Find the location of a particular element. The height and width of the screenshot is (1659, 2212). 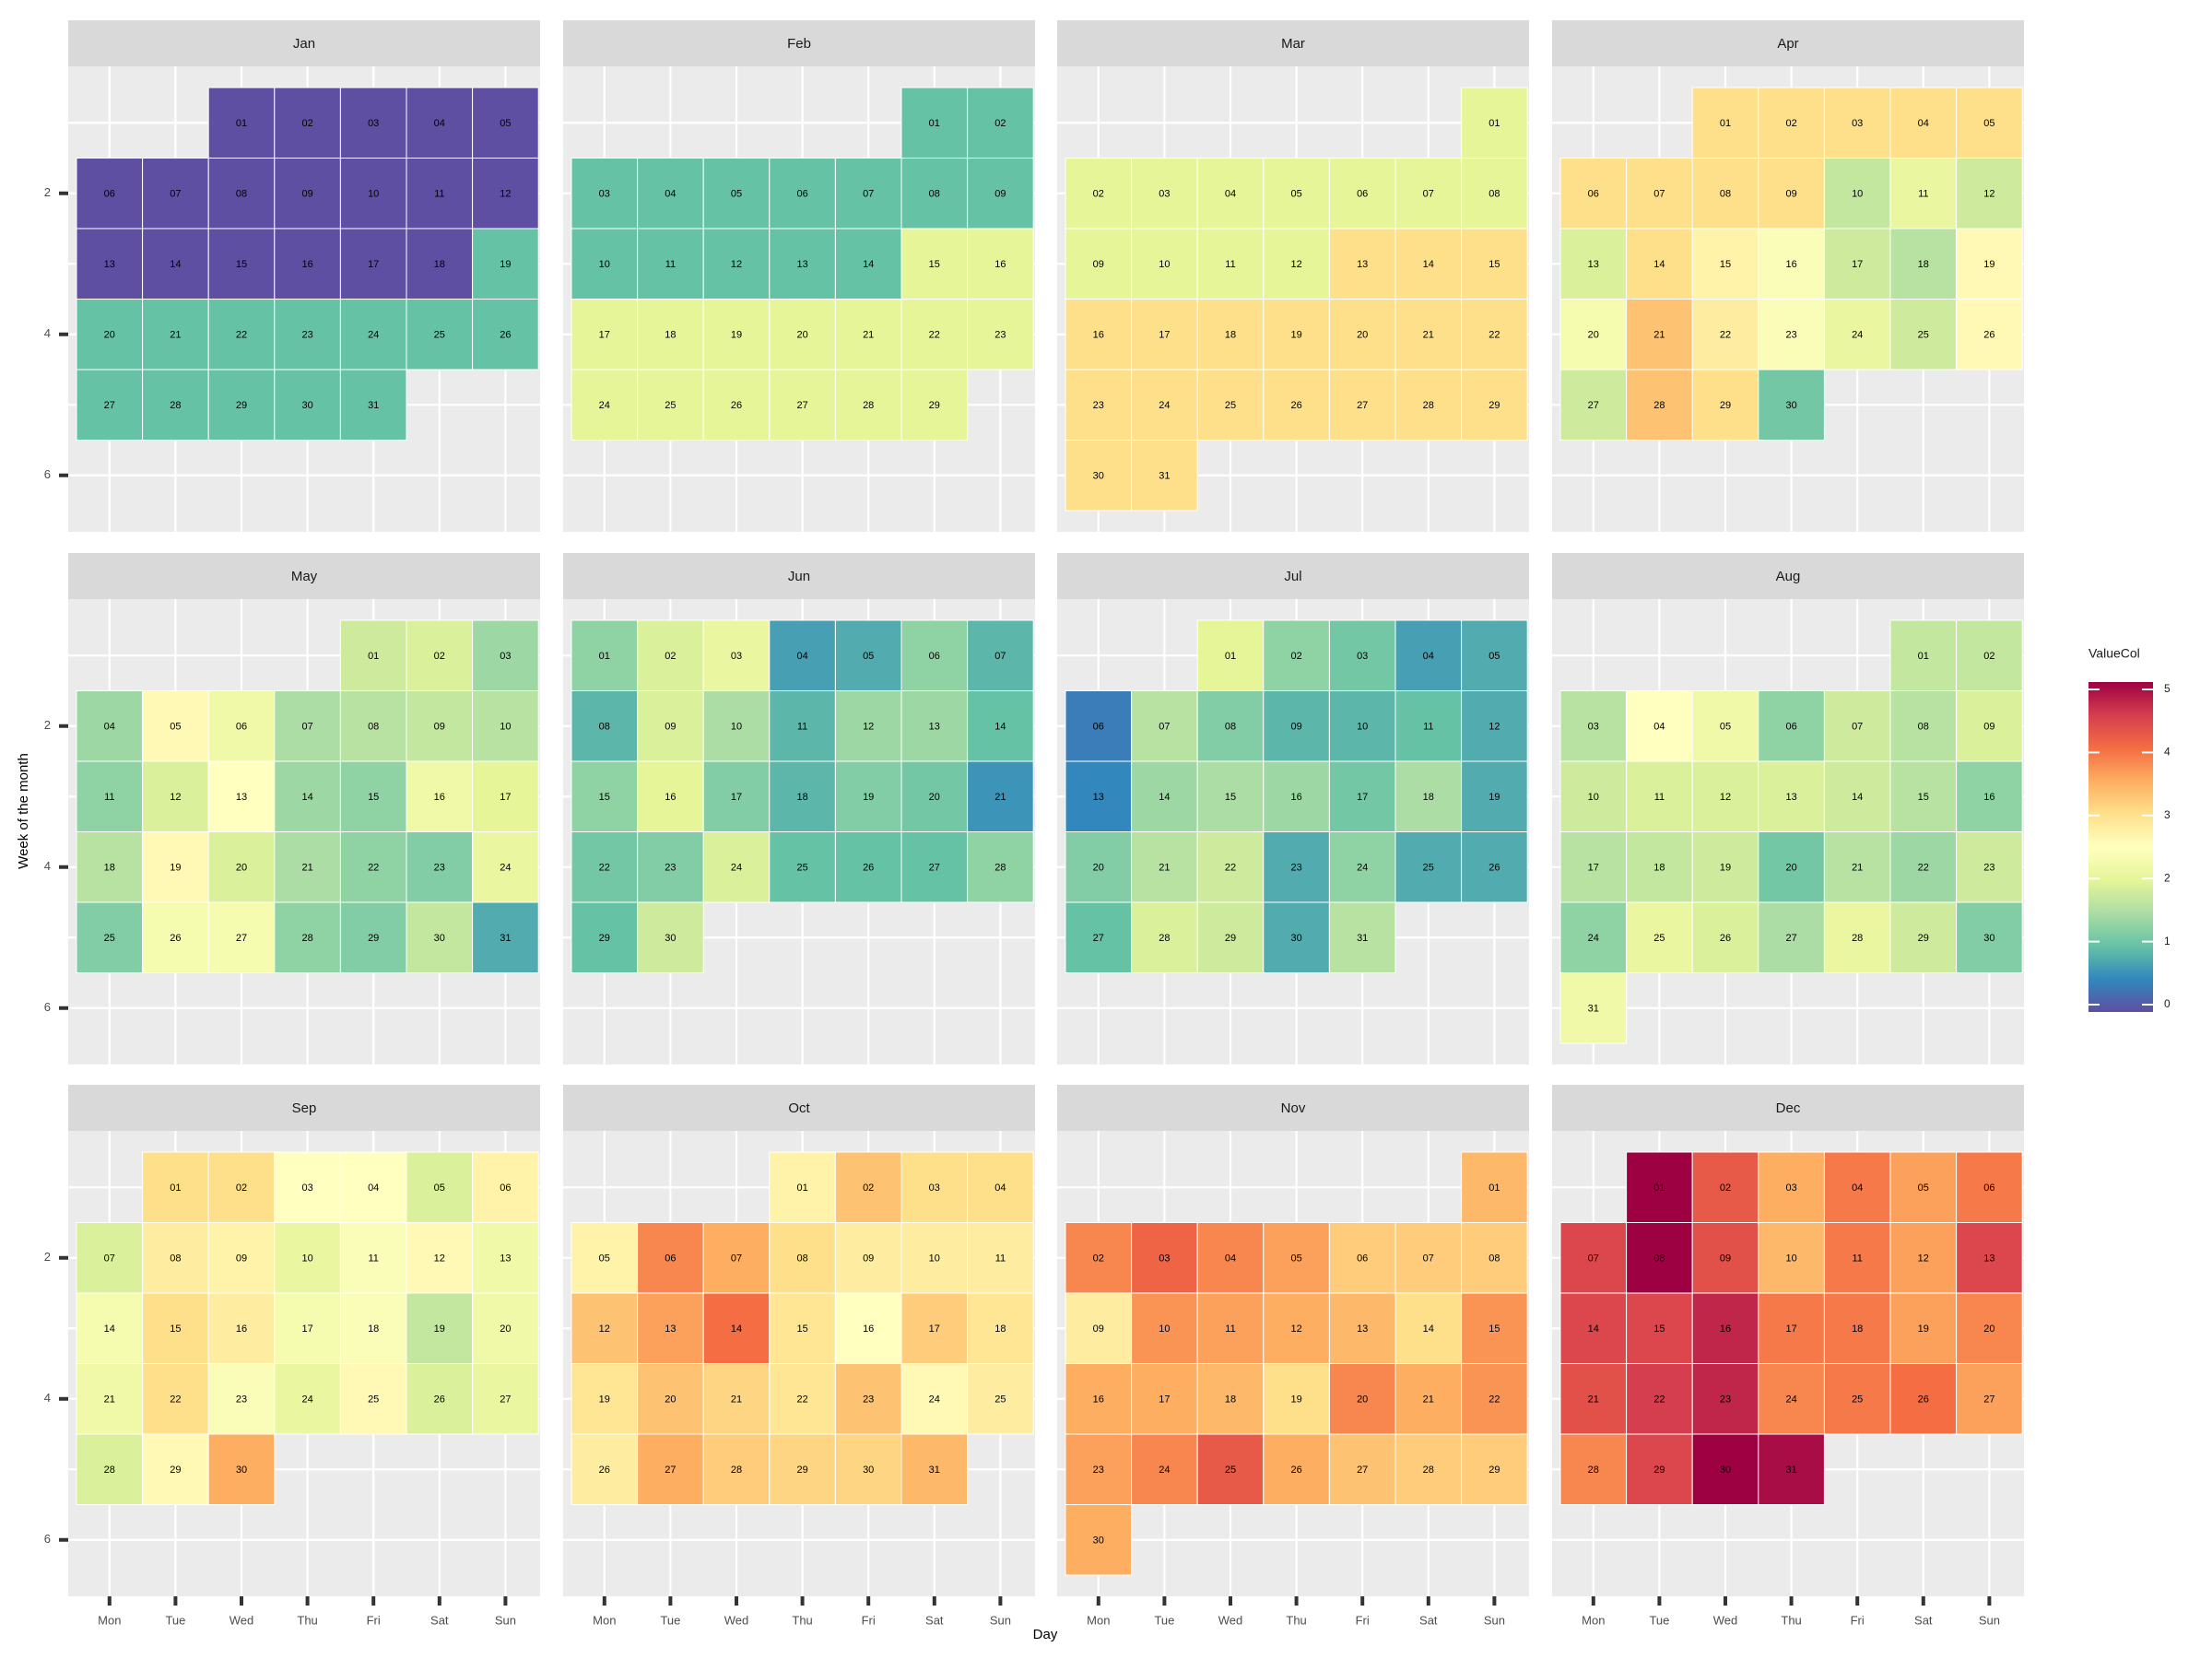

cell-day-label: 01 is located at coordinates (604, 656).